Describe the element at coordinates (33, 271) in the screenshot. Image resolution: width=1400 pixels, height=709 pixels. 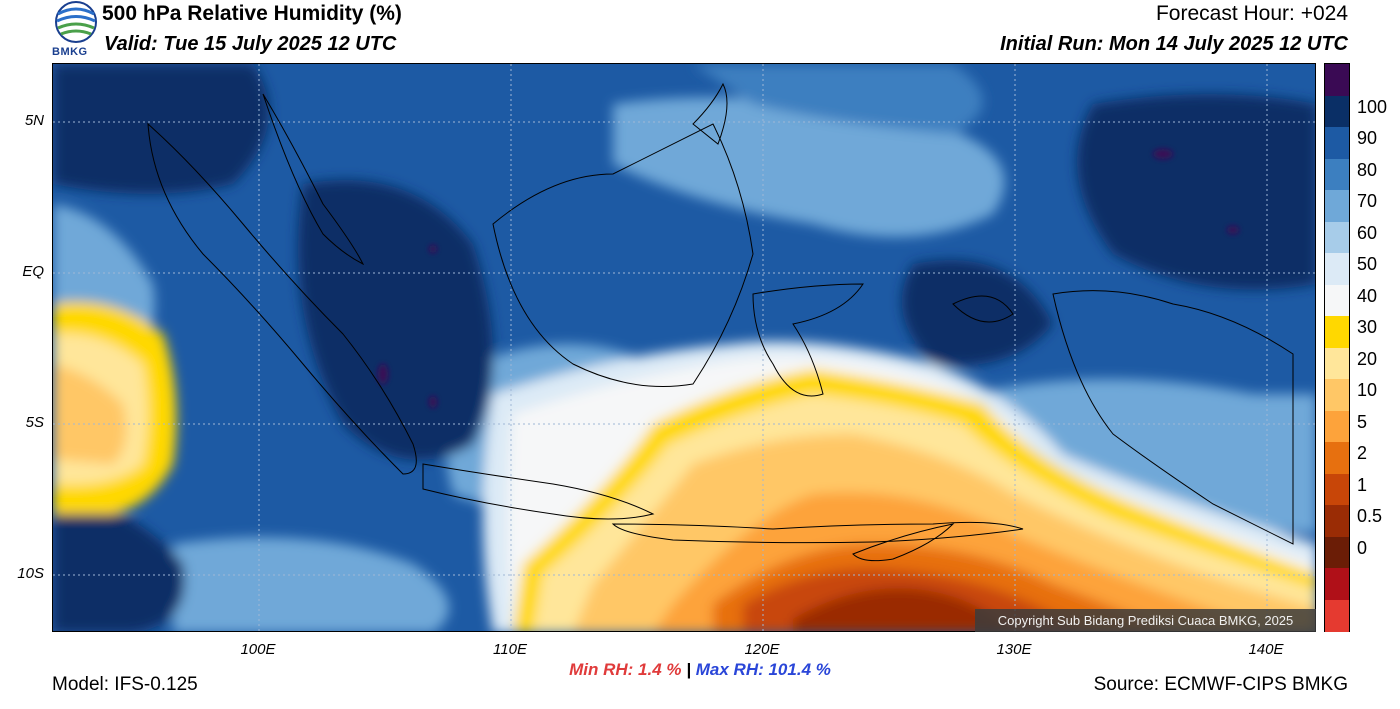
I see `lat-label-eq: EQ` at that location.